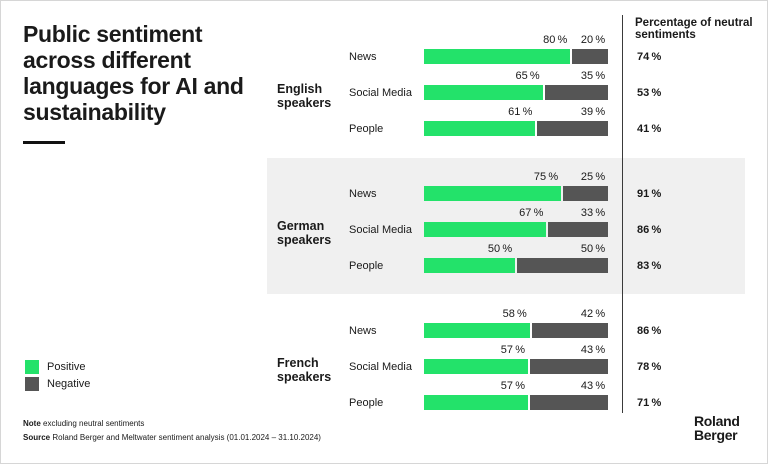  I want to click on neutral-value-german-speakers-news: 91 %, so click(649, 194).